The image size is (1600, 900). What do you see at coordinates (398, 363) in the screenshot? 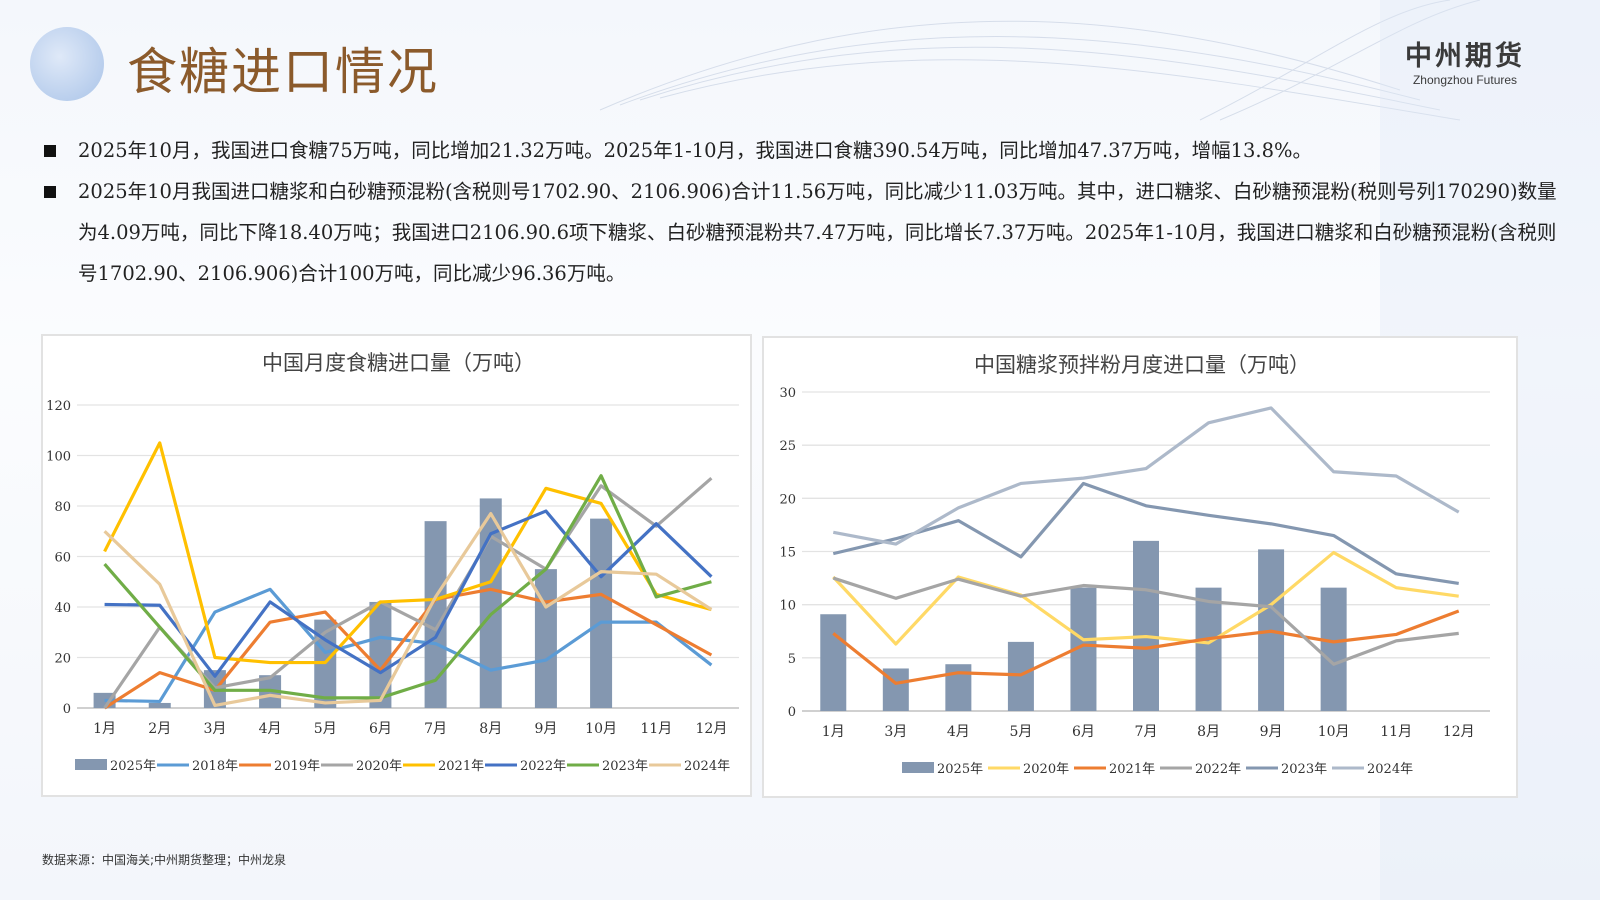
I see `chart-title: 中国月度食糖进口量（万吨）` at bounding box center [398, 363].